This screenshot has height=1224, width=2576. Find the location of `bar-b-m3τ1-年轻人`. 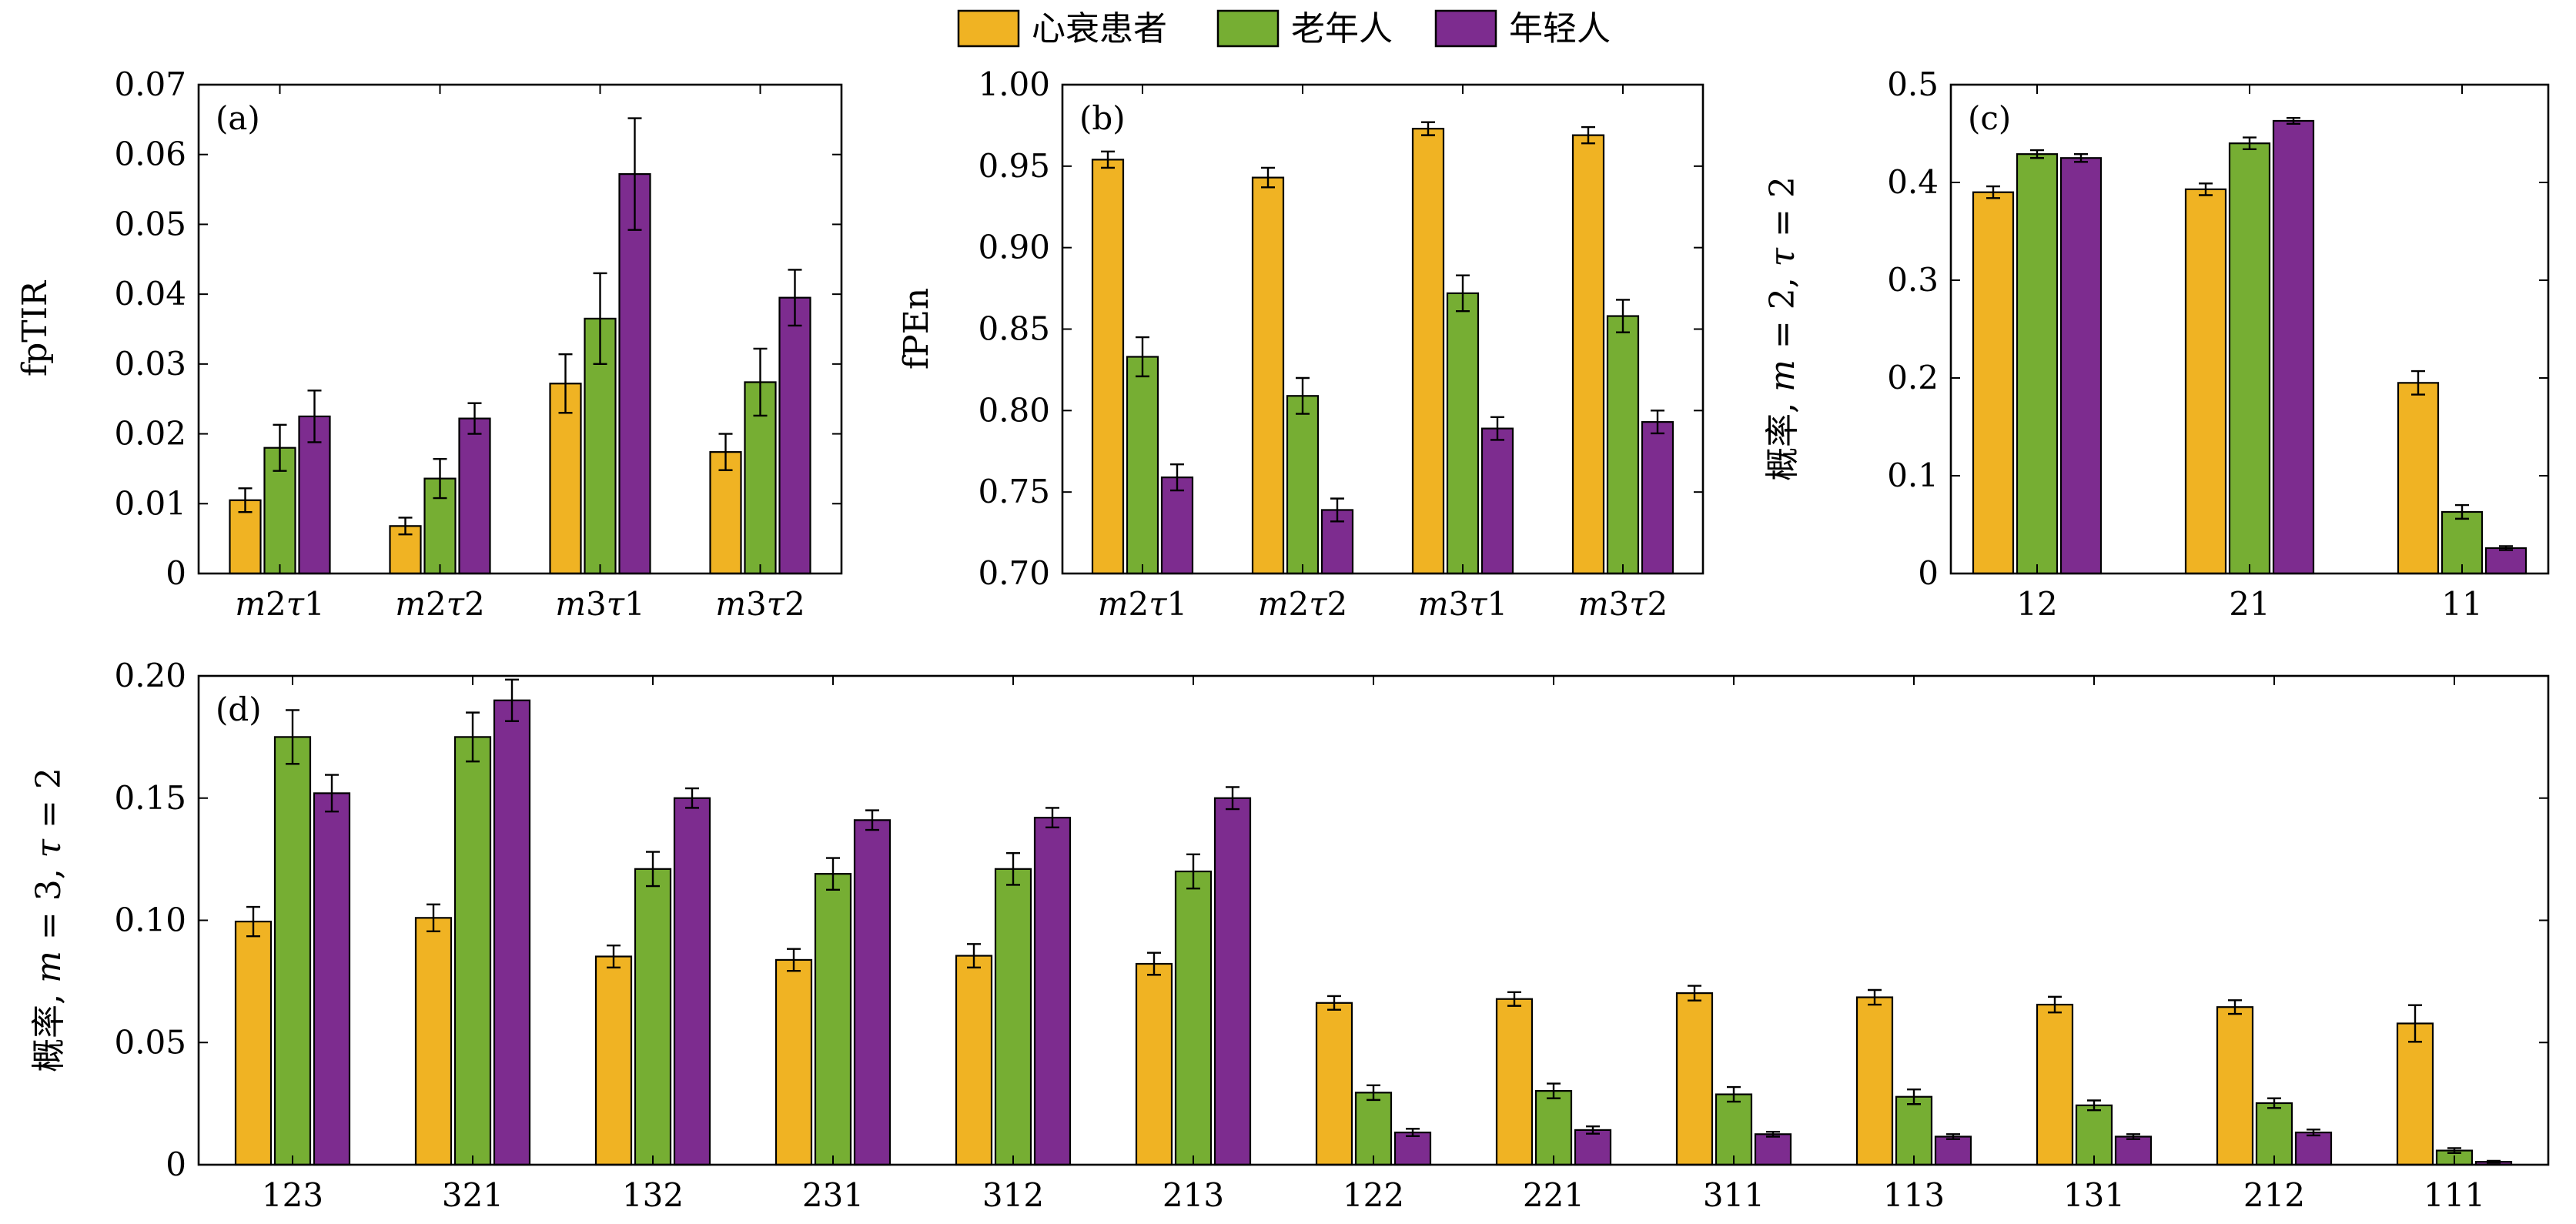

bar-b-m3τ1-年轻人 is located at coordinates (1497, 501).